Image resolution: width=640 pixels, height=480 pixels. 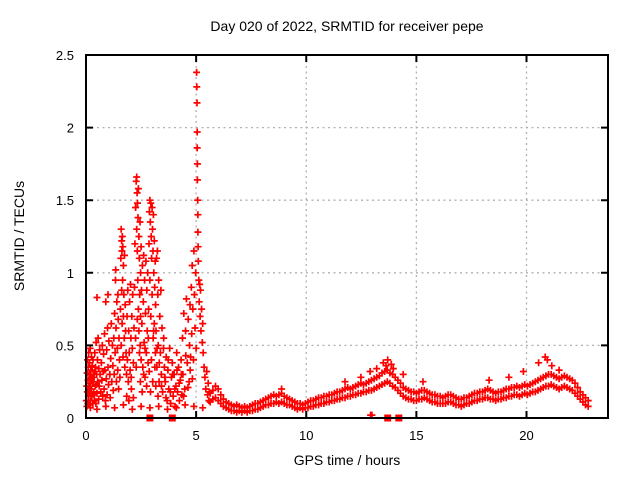 What do you see at coordinates (65, 200) in the screenshot?
I see `y-tick-label: 1.5` at bounding box center [65, 200].